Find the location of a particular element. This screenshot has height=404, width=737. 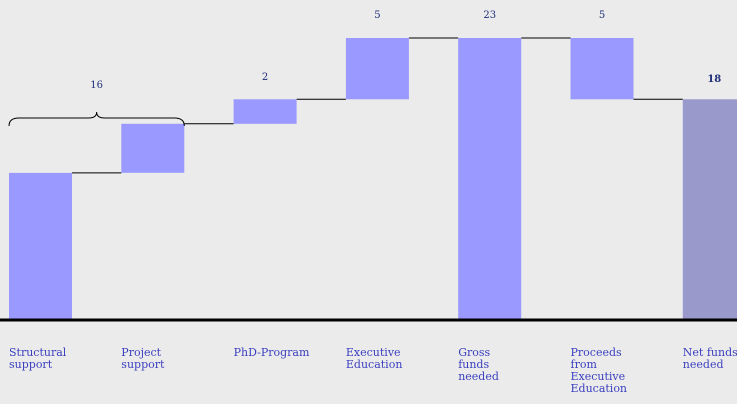

value-label-6: 18 is located at coordinates (714, 79).